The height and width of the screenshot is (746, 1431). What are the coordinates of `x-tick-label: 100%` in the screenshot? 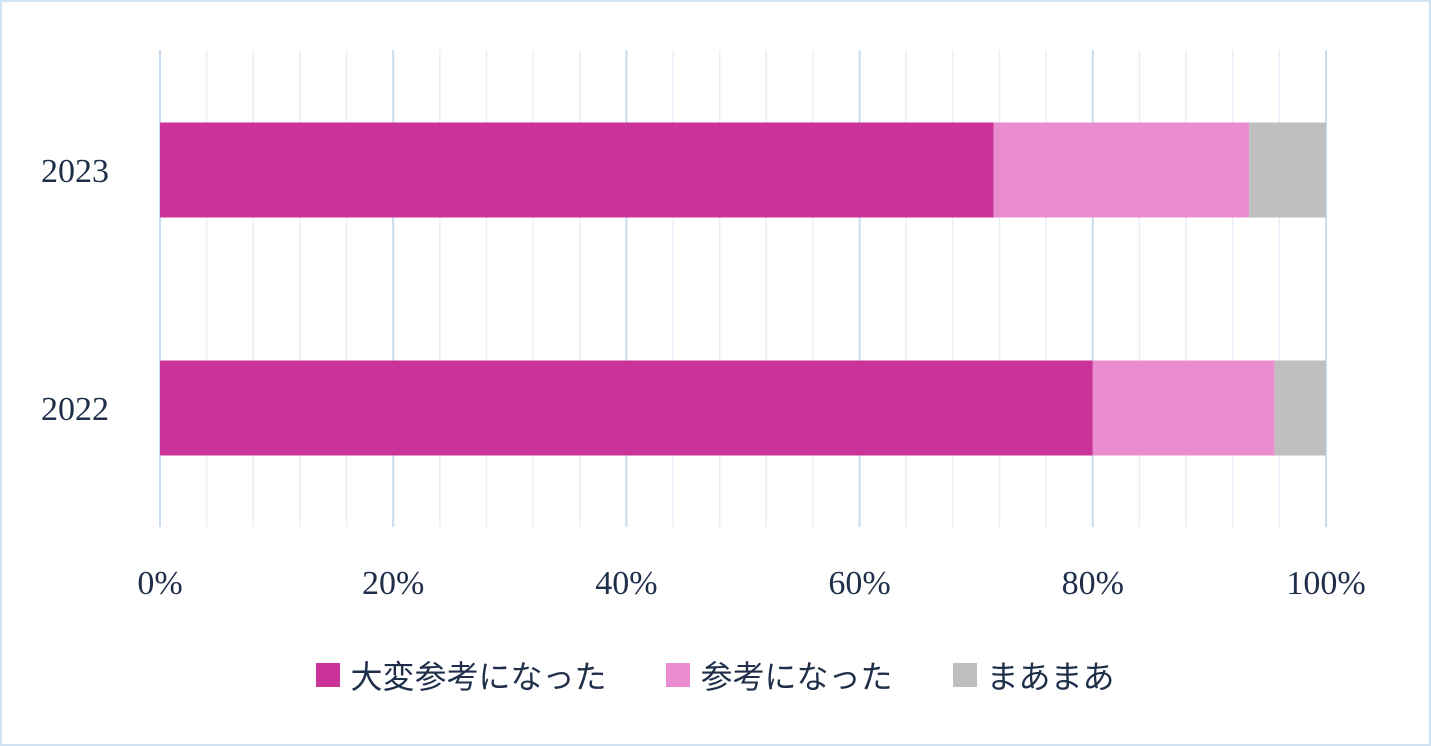 It's located at (1325, 583).